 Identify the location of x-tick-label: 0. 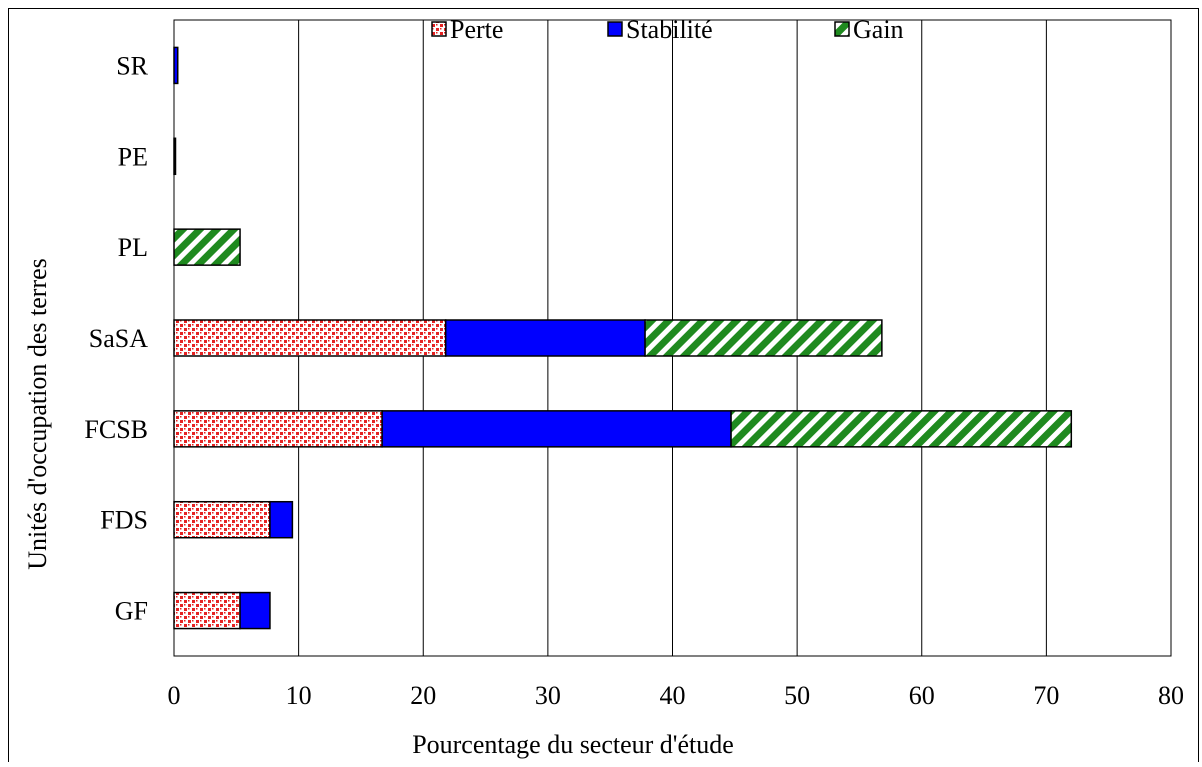
(174, 695).